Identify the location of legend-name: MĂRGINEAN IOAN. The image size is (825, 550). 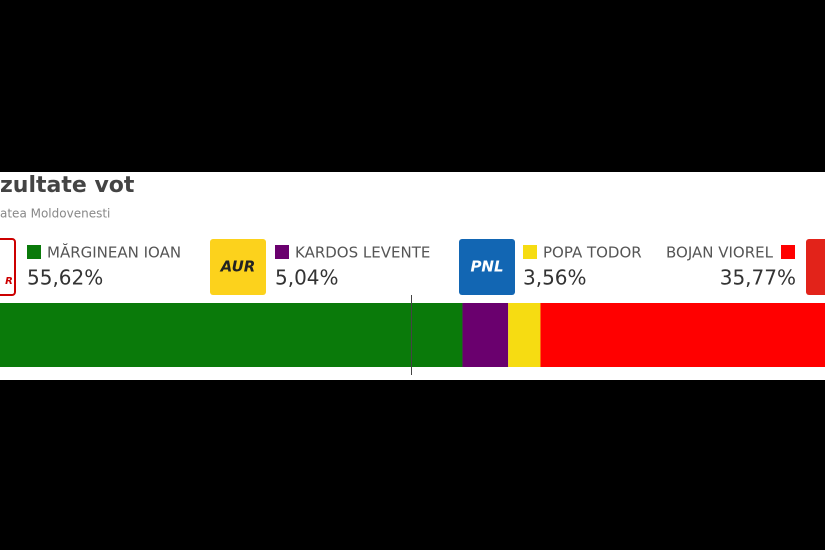
(114, 252).